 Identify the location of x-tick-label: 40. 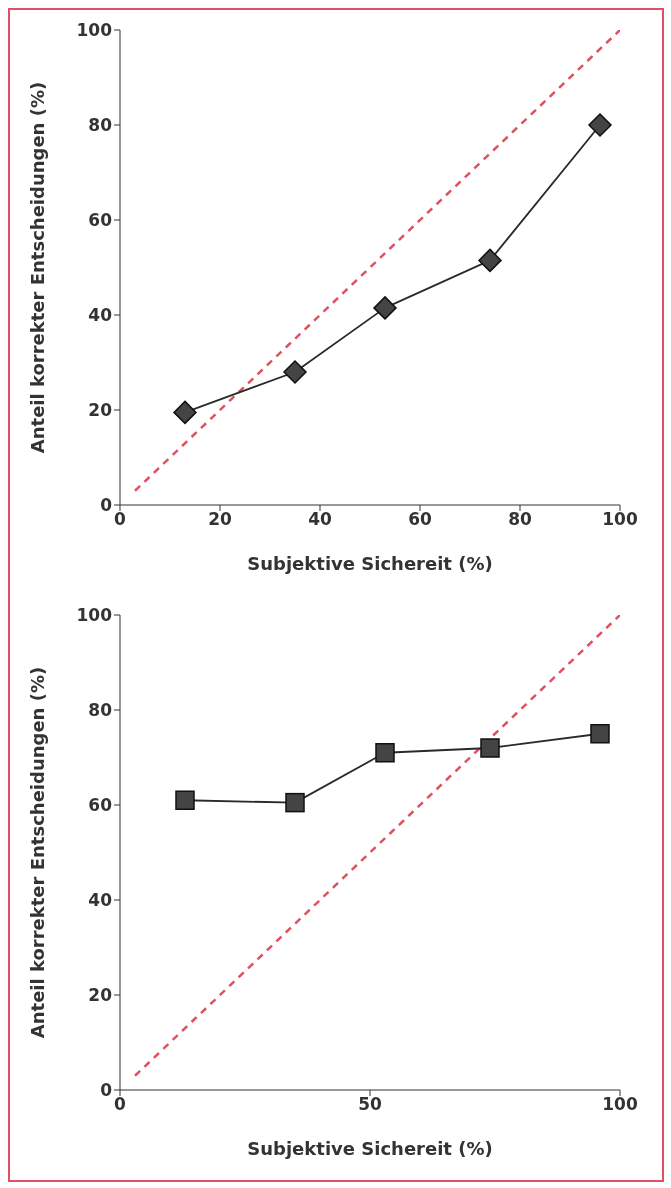
(320, 519).